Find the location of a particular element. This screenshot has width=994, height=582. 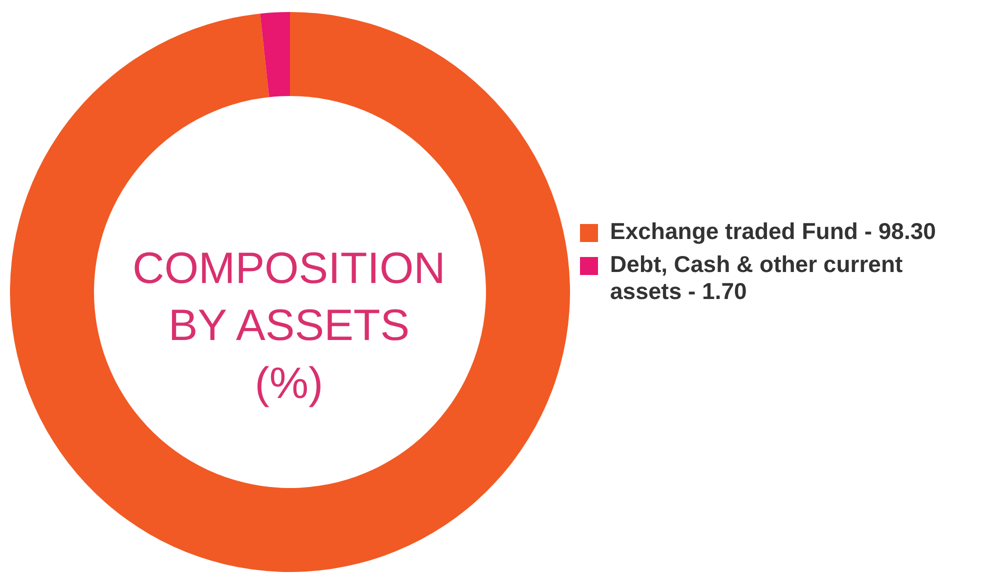

legend-label: Exchange traded Fund - 98.30 is located at coordinates (773, 231).